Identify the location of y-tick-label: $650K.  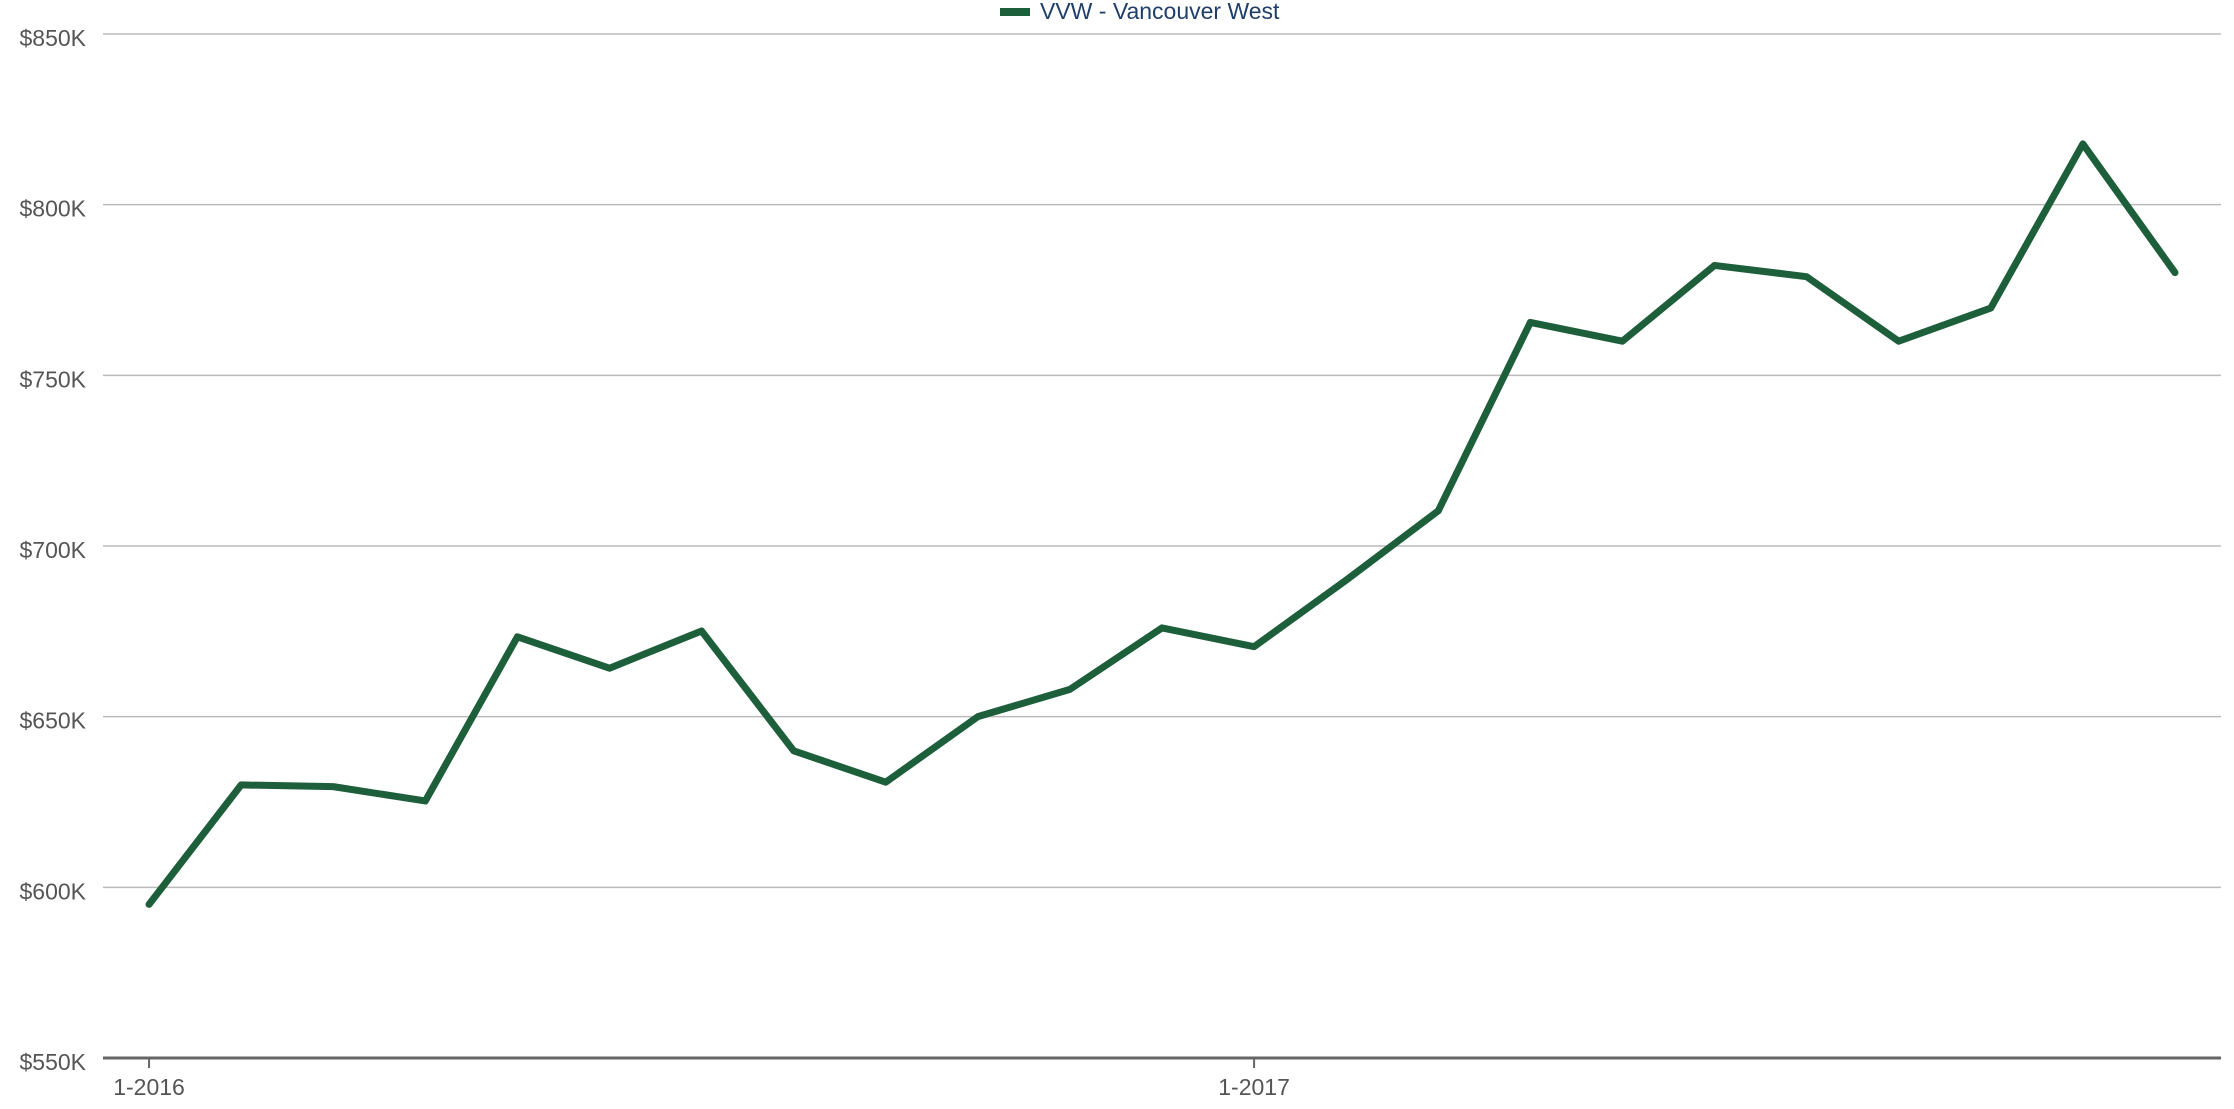
(52, 721).